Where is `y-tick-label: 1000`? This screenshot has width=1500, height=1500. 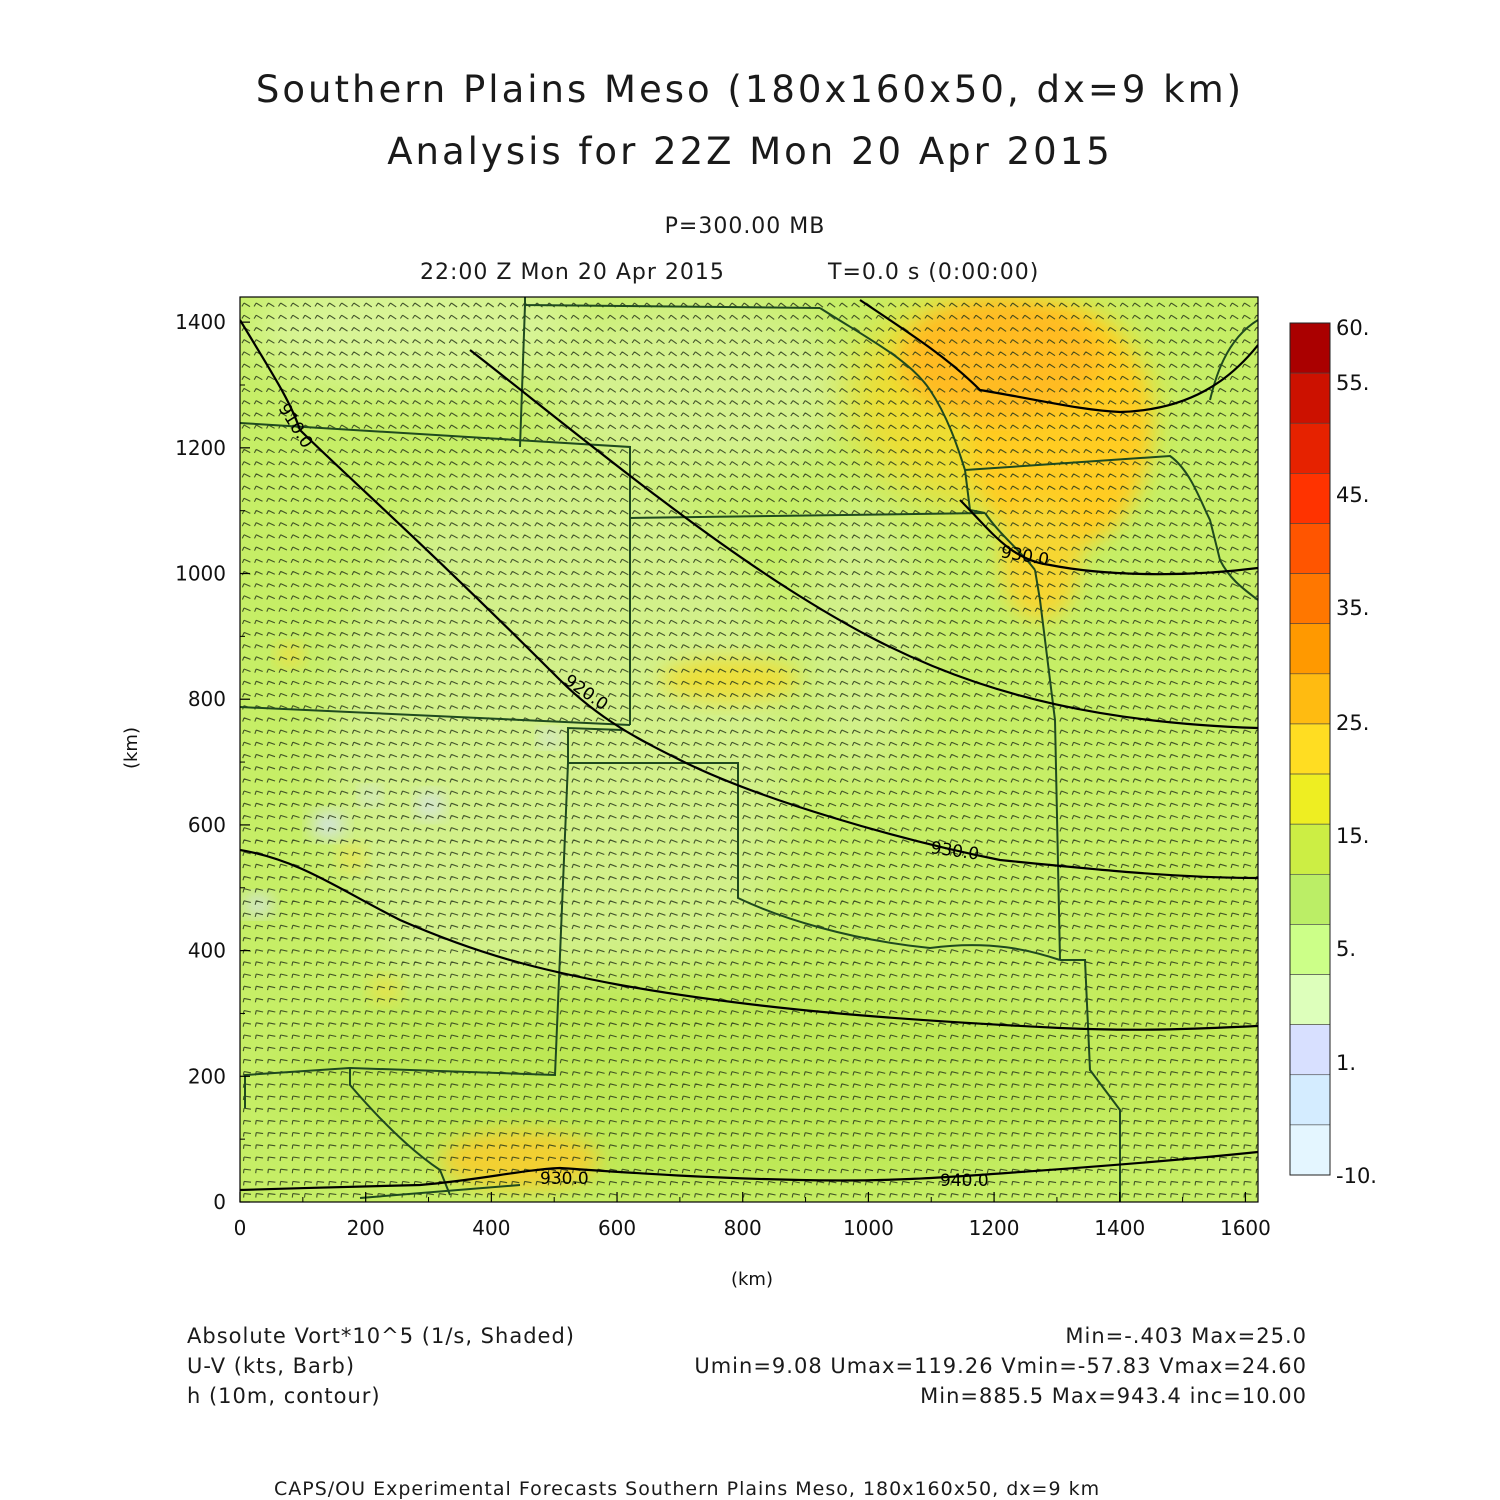
y-tick-label: 1000 is located at coordinates (200, 574).